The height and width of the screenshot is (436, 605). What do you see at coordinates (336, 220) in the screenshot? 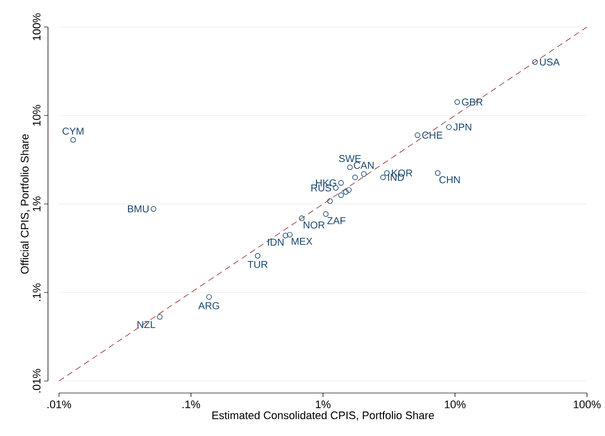
I see `annotation: ZAF` at bounding box center [336, 220].